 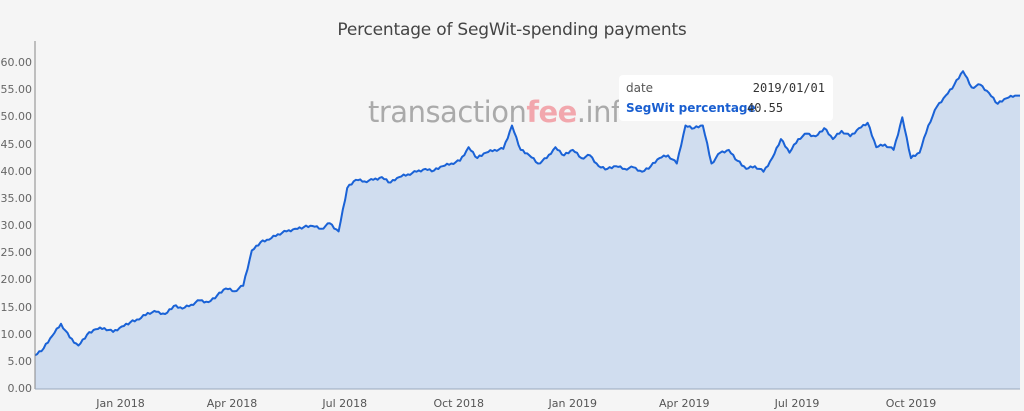 What do you see at coordinates (20, 388) in the screenshot?
I see `y-tick-label: 0.00` at bounding box center [20, 388].